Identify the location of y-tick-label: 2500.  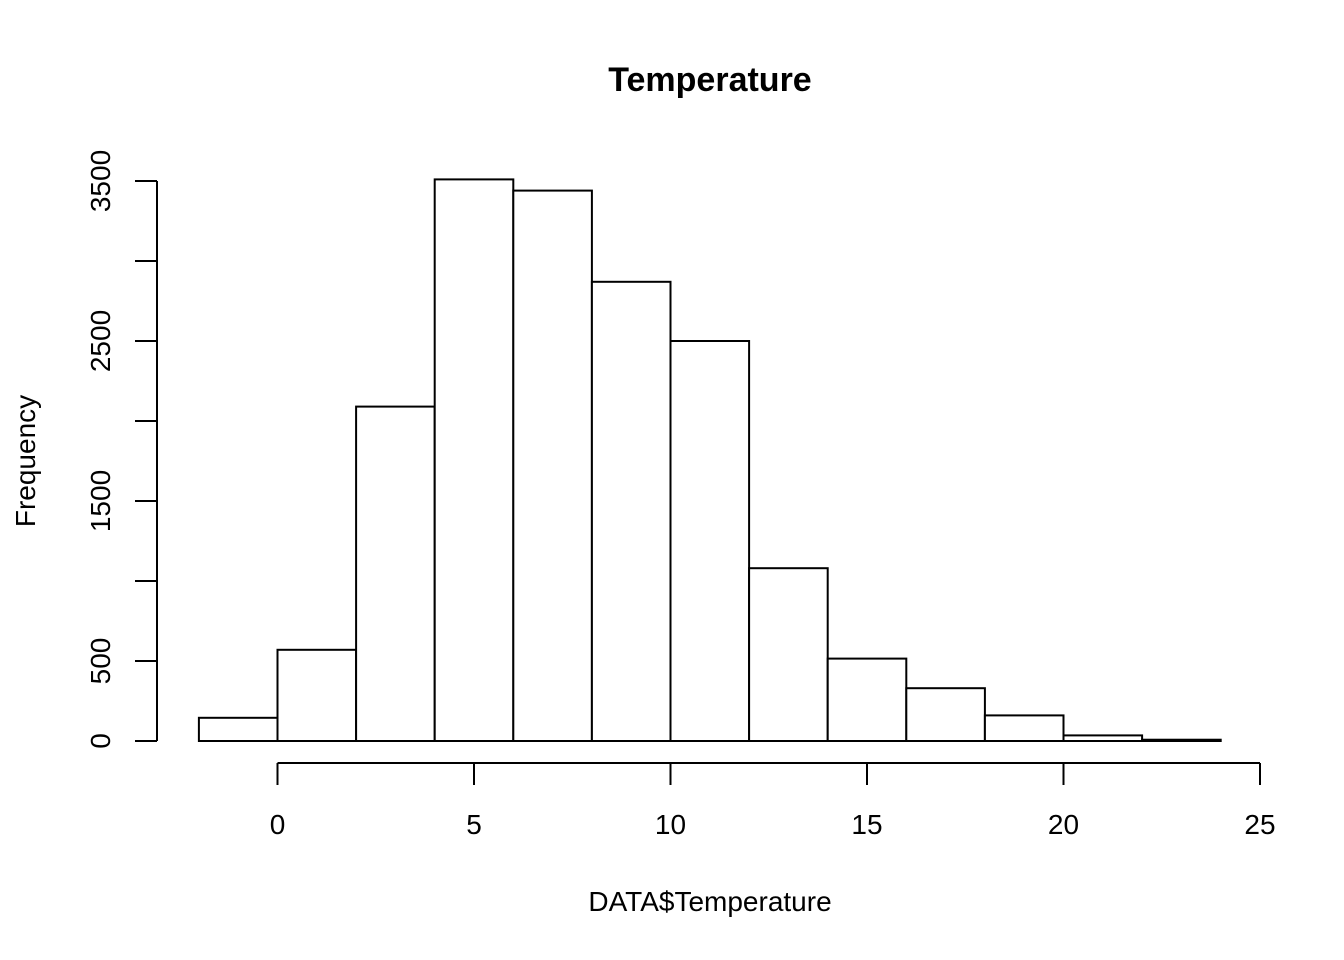
(100, 341).